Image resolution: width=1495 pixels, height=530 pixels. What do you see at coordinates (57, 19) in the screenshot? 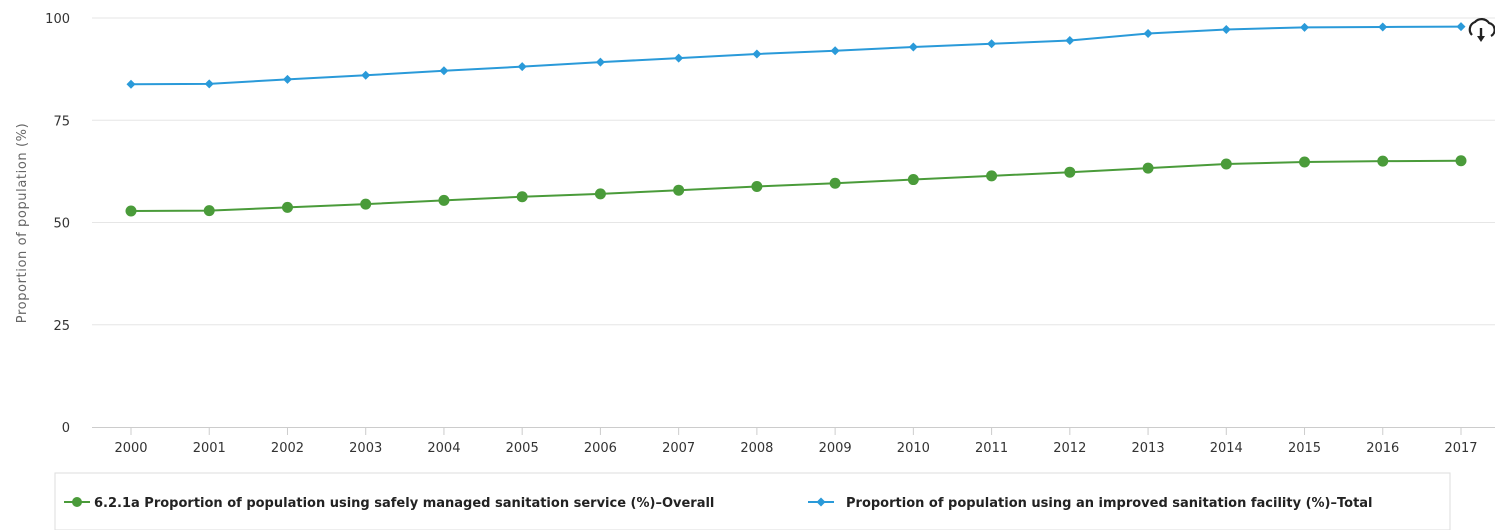
I see `y-tick-label: 100` at bounding box center [57, 19].